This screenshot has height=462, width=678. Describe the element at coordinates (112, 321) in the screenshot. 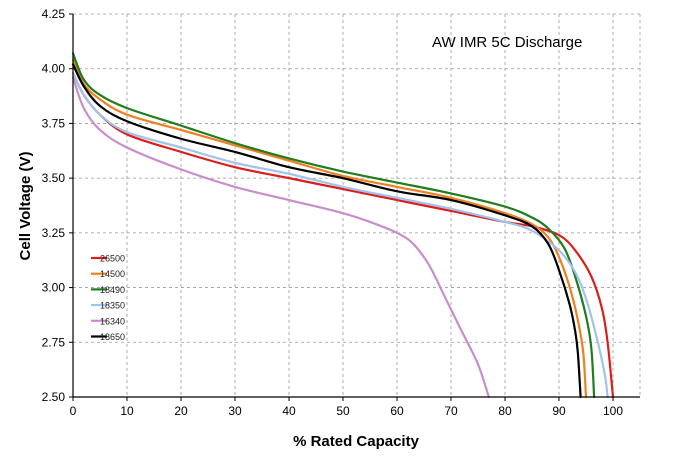

I see `legend-label-16340: 16340` at that location.